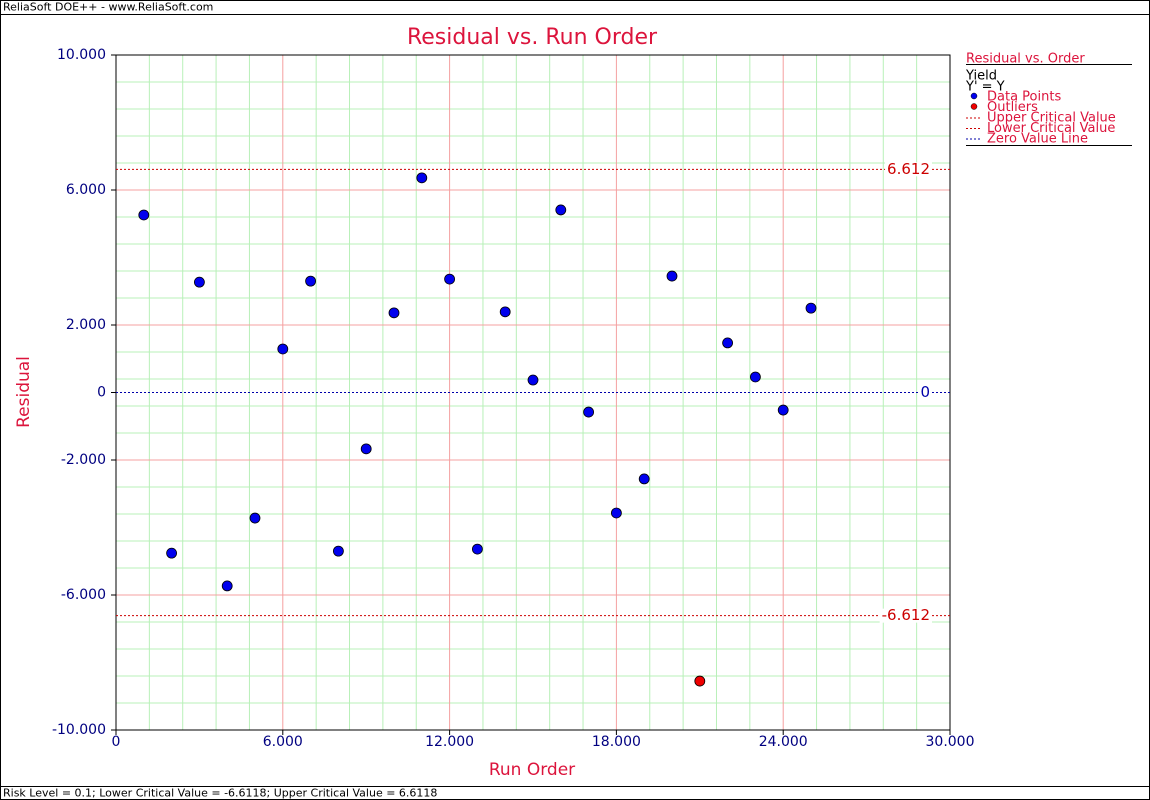 Image resolution: width=1150 pixels, height=800 pixels. I want to click on y-tick-label: -6.000, so click(83, 595).